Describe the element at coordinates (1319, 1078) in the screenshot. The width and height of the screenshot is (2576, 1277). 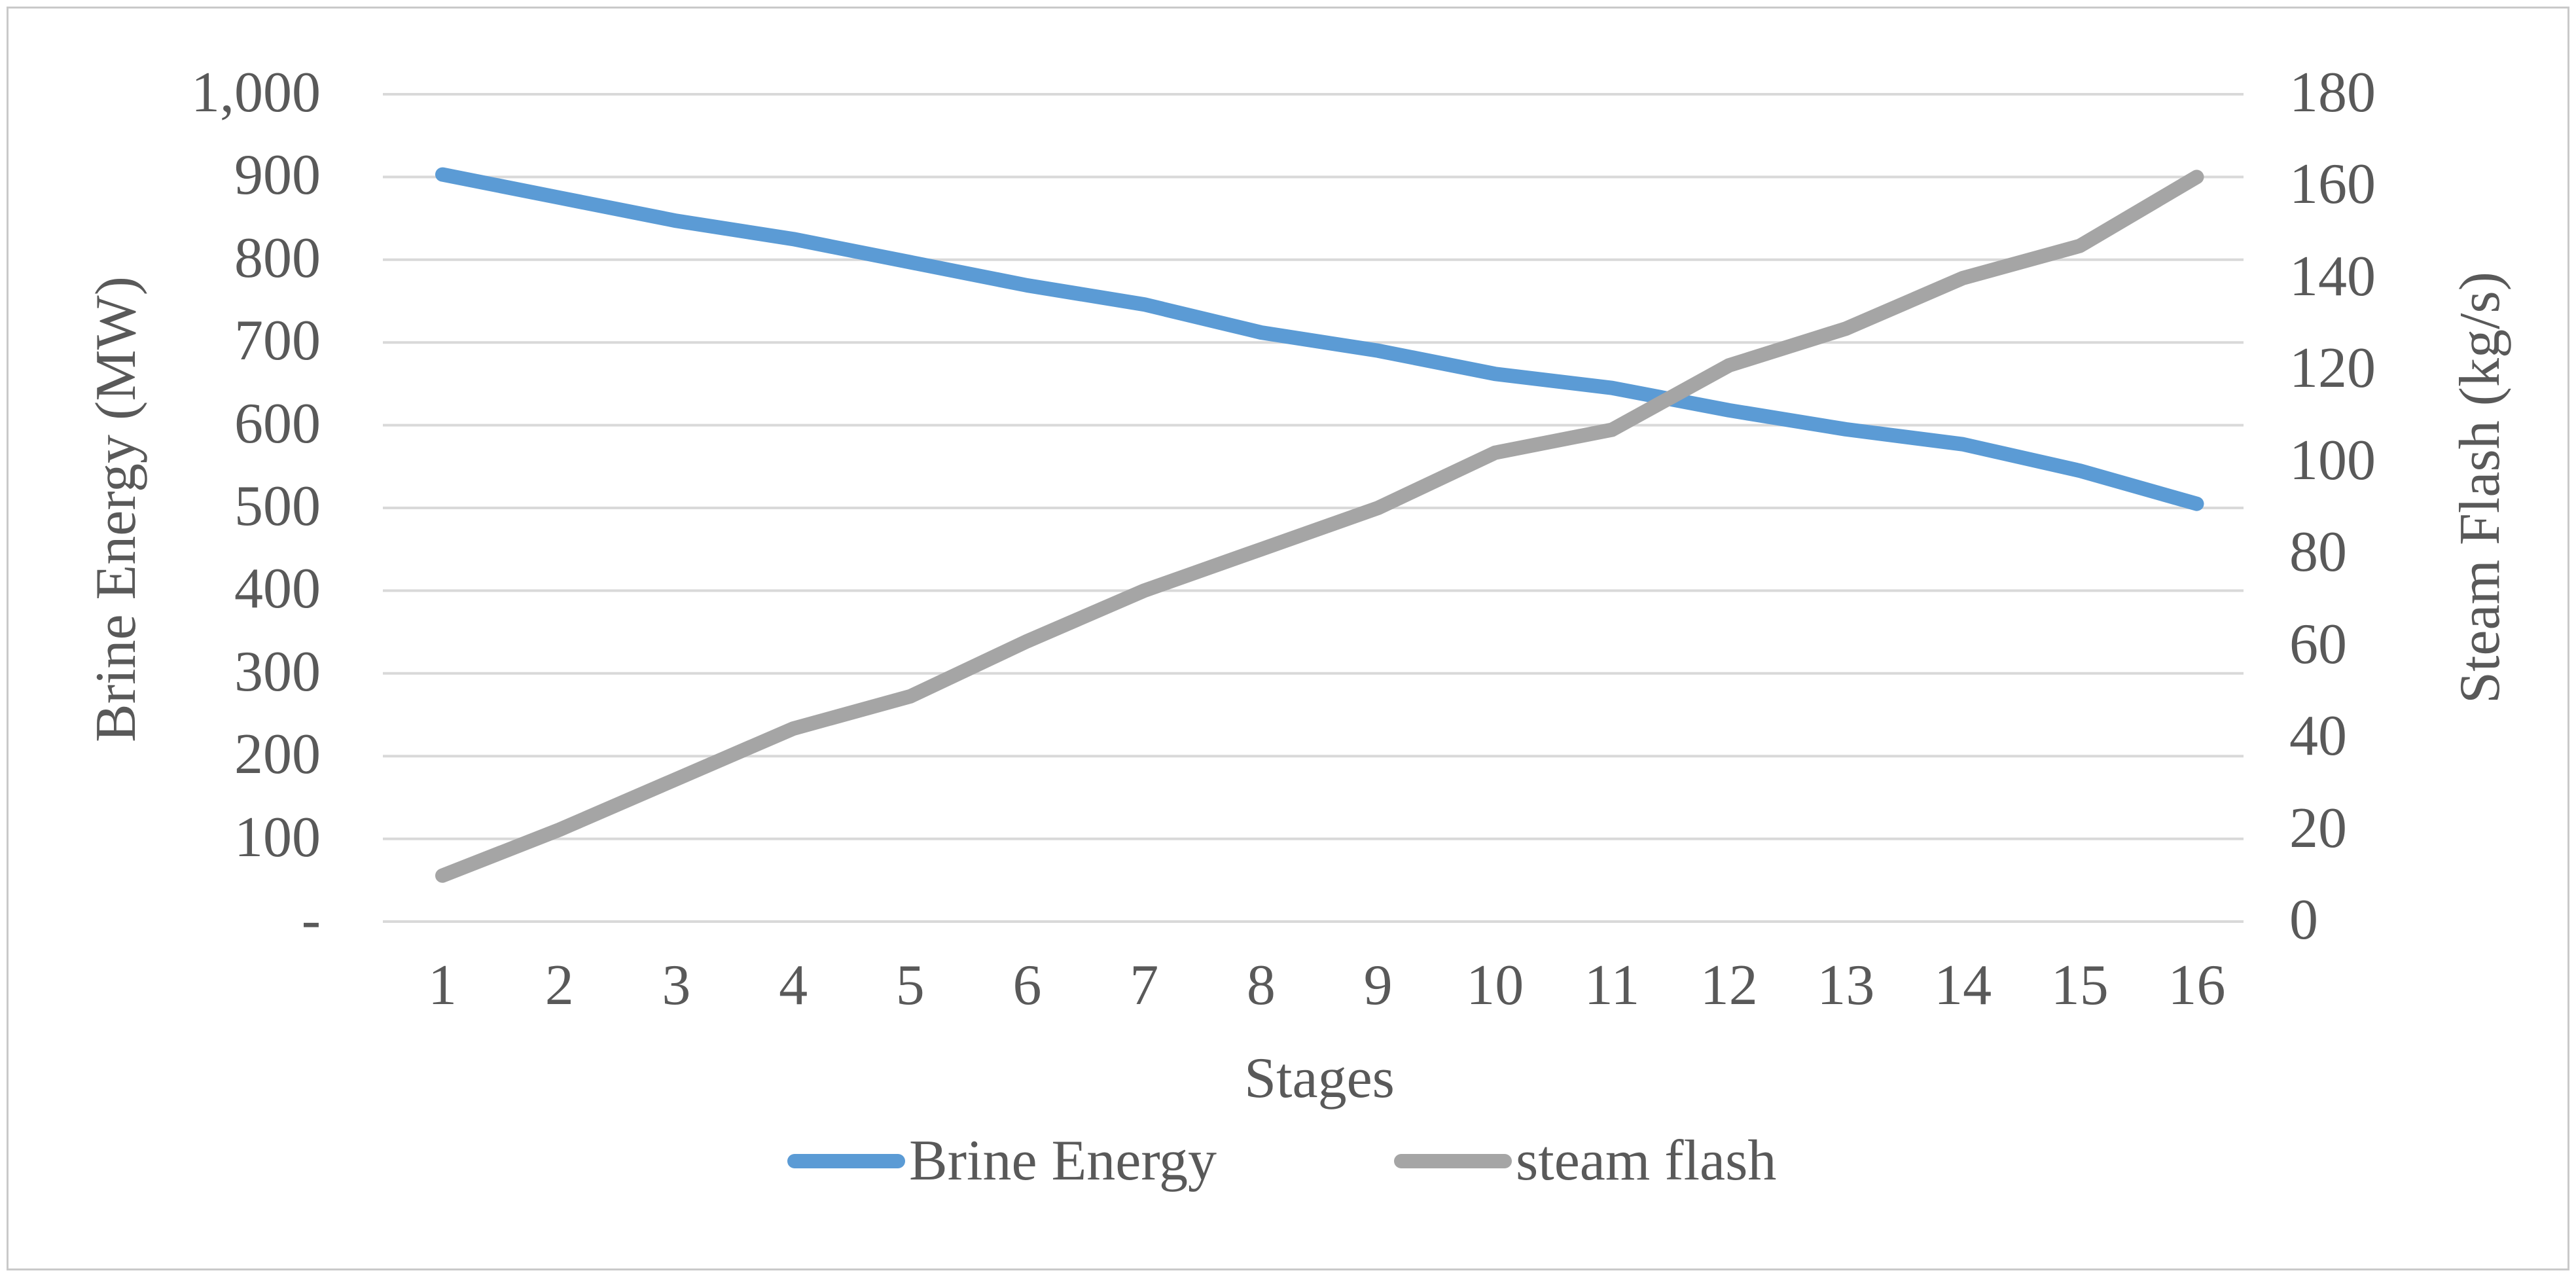
I see `x-axis-title: Stages` at that location.